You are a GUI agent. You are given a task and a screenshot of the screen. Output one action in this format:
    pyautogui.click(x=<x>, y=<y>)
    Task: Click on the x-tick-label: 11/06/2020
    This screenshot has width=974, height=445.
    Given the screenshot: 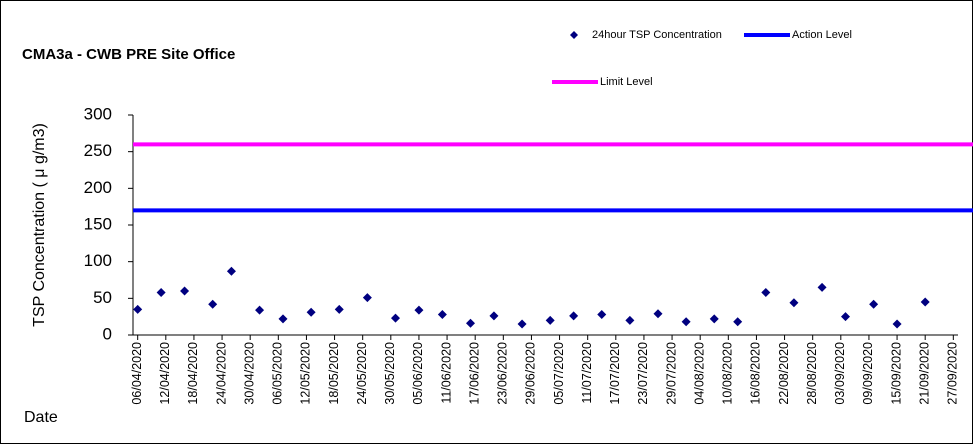 What is the action you would take?
    pyautogui.click(x=446, y=373)
    